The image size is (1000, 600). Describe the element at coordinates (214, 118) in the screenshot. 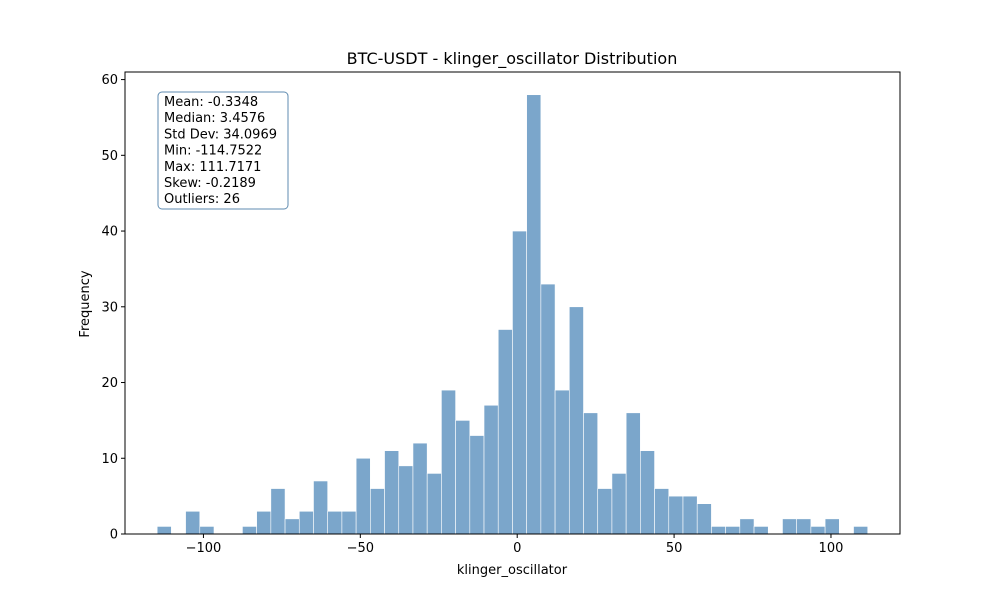

I see `stats-line: Median: 3.4576` at that location.